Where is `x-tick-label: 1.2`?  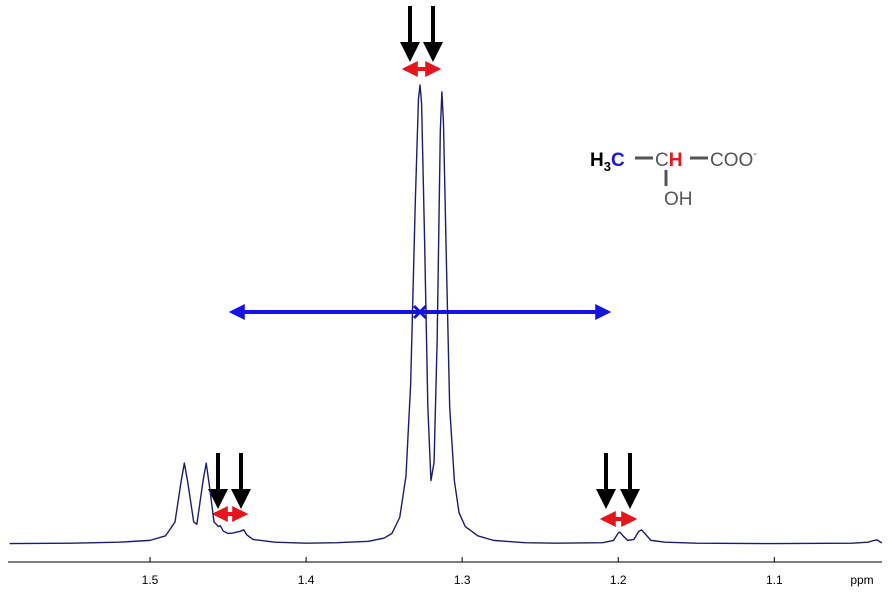
x-tick-label: 1.2 is located at coordinates (618, 580).